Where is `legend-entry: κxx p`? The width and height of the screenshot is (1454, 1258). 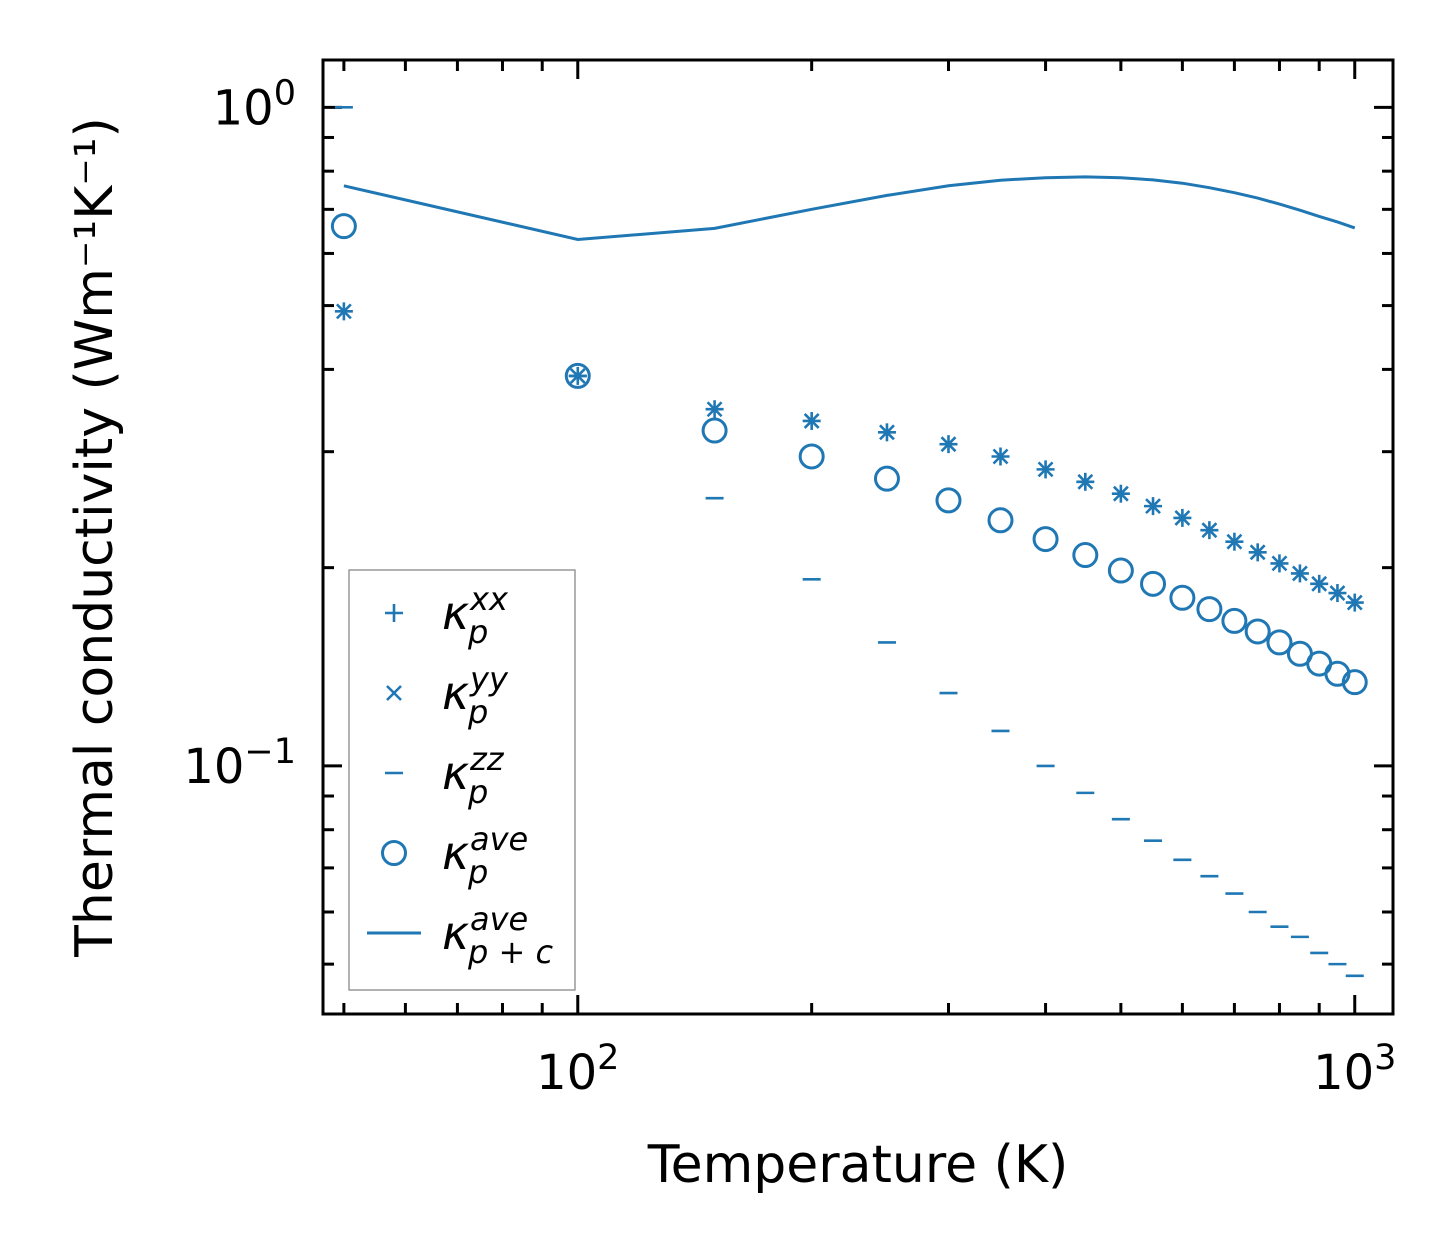 legend-entry: κxx p is located at coordinates (447, 615).